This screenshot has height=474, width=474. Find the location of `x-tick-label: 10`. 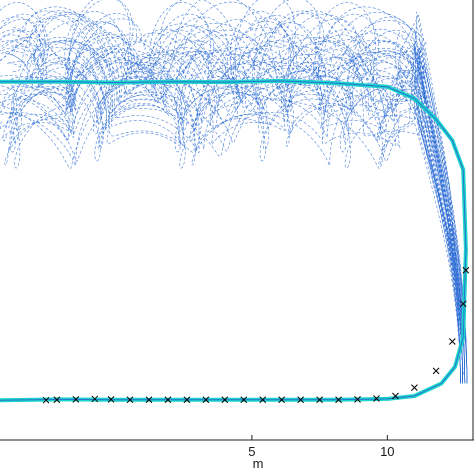

x-tick-label: 10 is located at coordinates (387, 451).